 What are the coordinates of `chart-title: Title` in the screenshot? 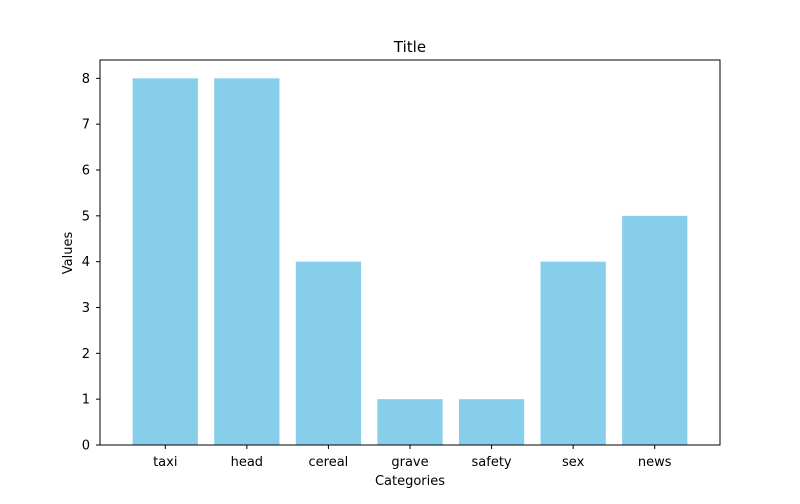 It's located at (409, 47).